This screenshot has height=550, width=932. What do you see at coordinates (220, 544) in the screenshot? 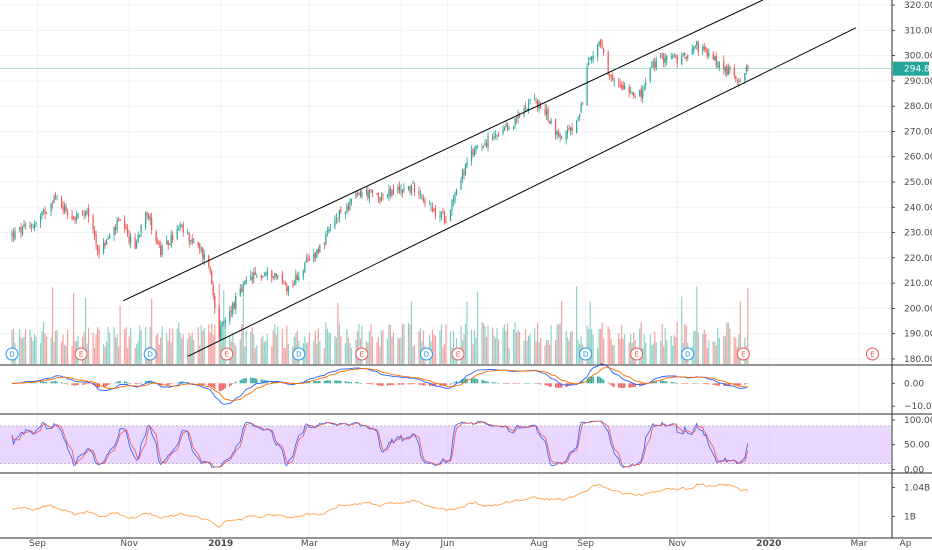
I see `time-tick-label: 2019` at bounding box center [220, 544].